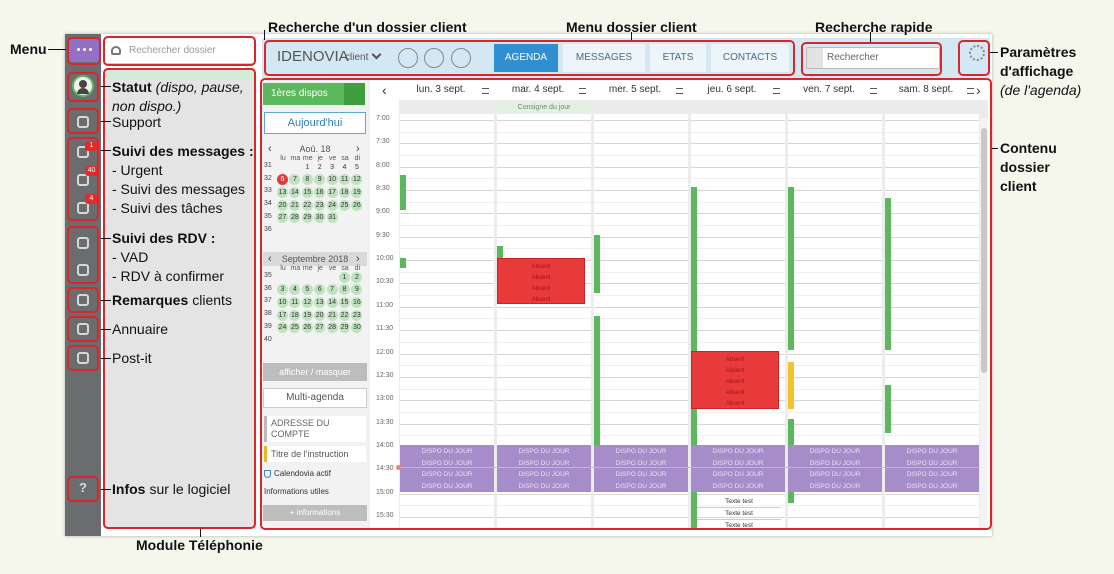 This screenshot has width=1114, height=574. Describe the element at coordinates (357, 328) in the screenshot. I see `calendar-day: 30` at that location.